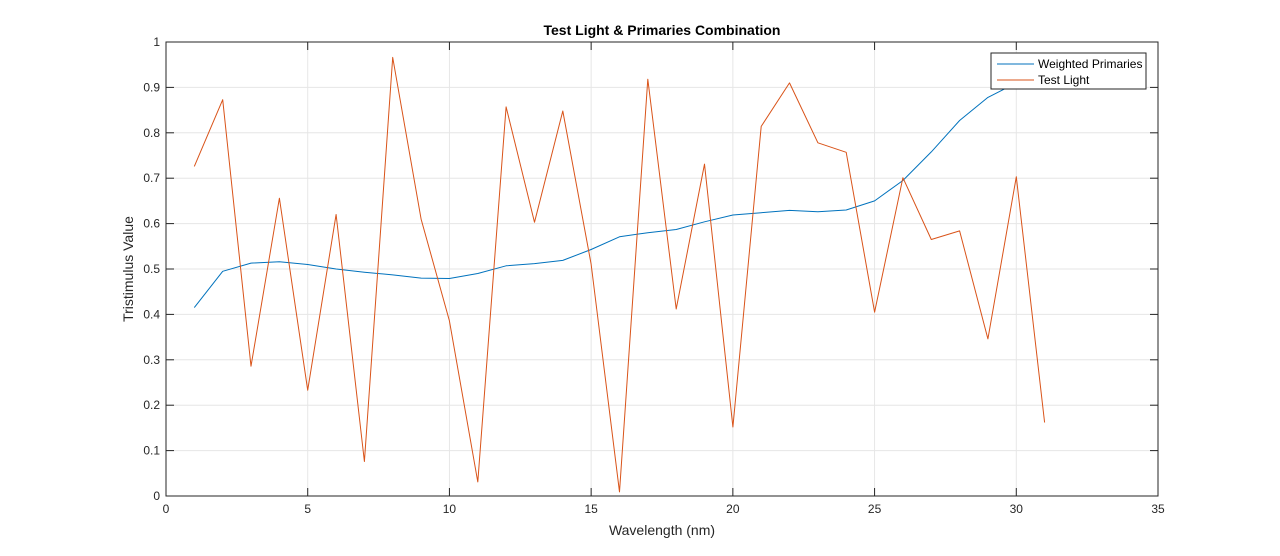 The image size is (1280, 556). What do you see at coordinates (166, 509) in the screenshot?
I see `x-tick-label: 0` at bounding box center [166, 509].